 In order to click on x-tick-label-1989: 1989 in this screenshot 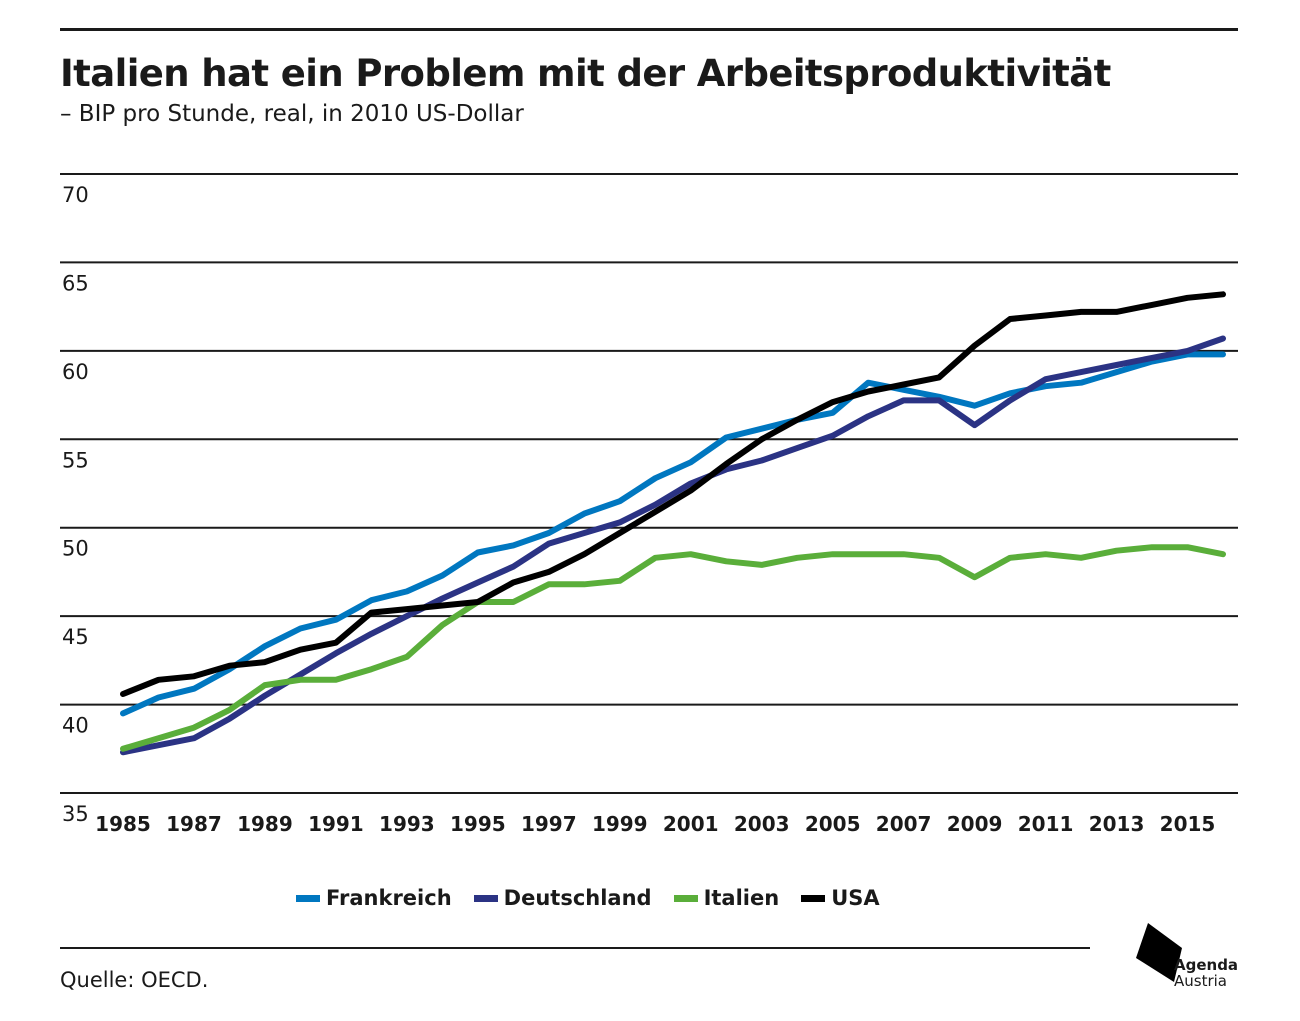, I will do `click(265, 824)`.